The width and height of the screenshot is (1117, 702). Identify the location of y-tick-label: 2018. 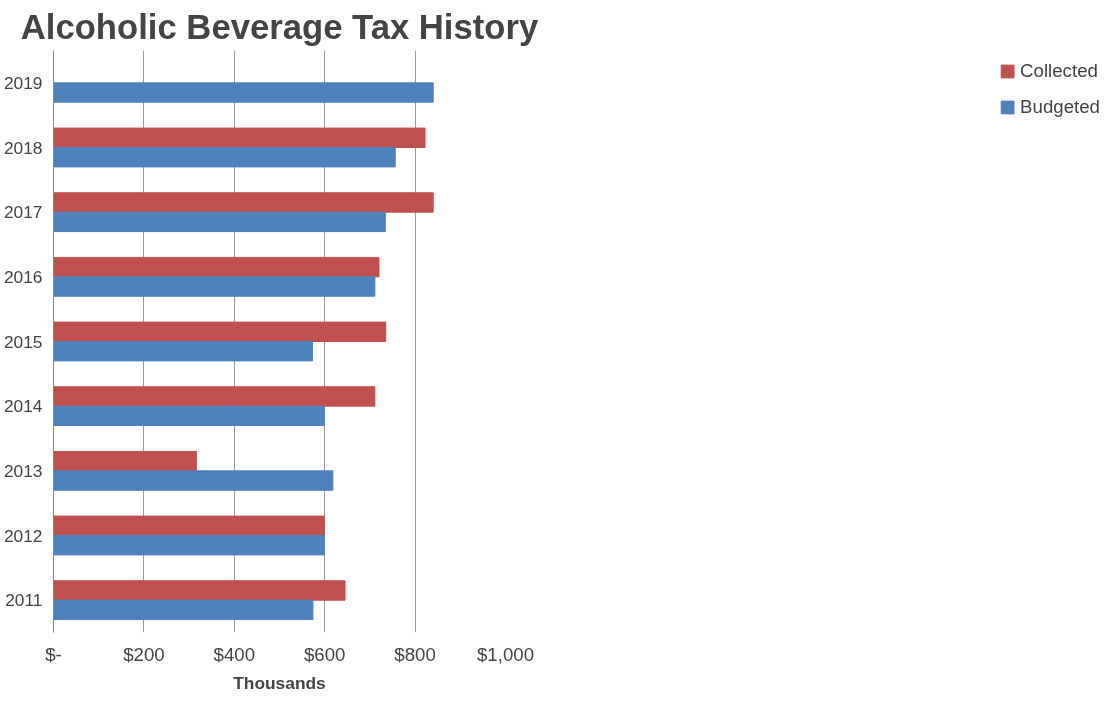
(23, 147).